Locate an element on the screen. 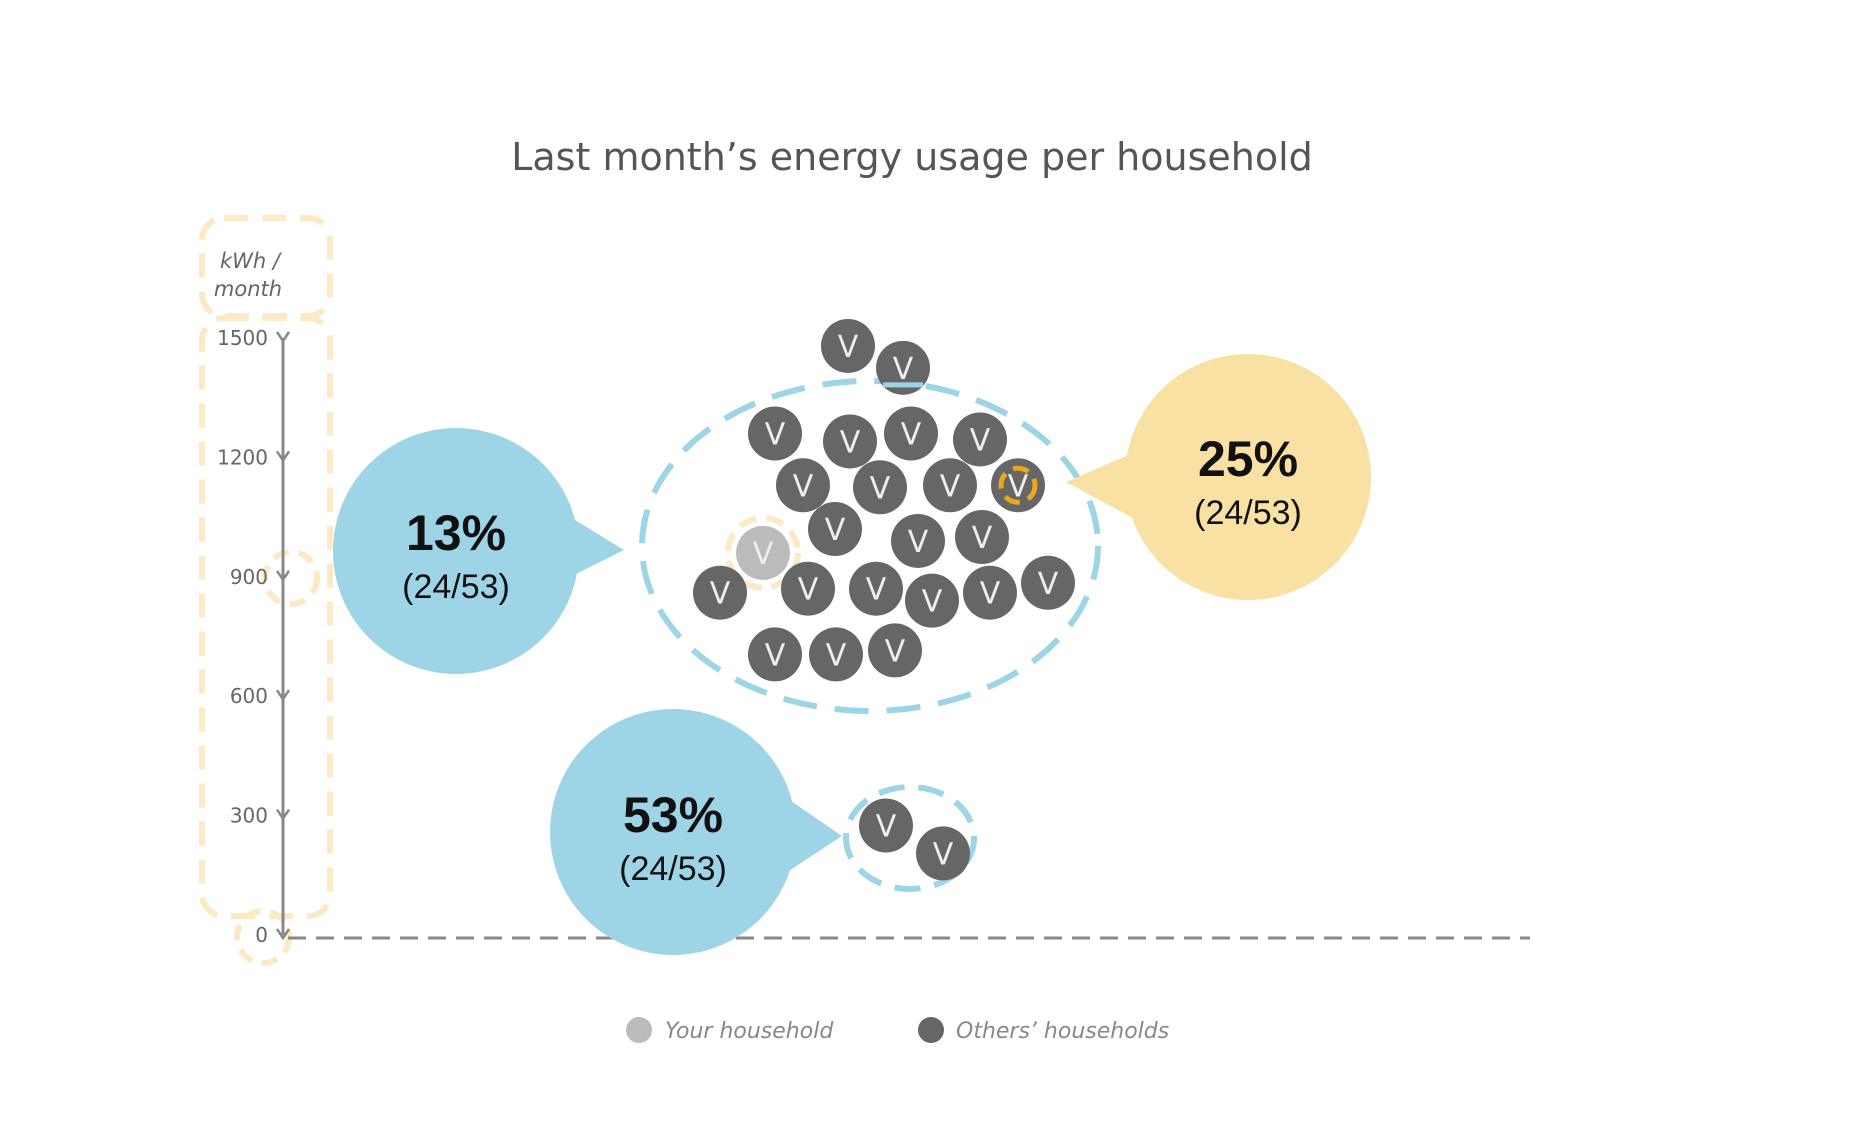  y-tick-label: 900 is located at coordinates (249, 577).